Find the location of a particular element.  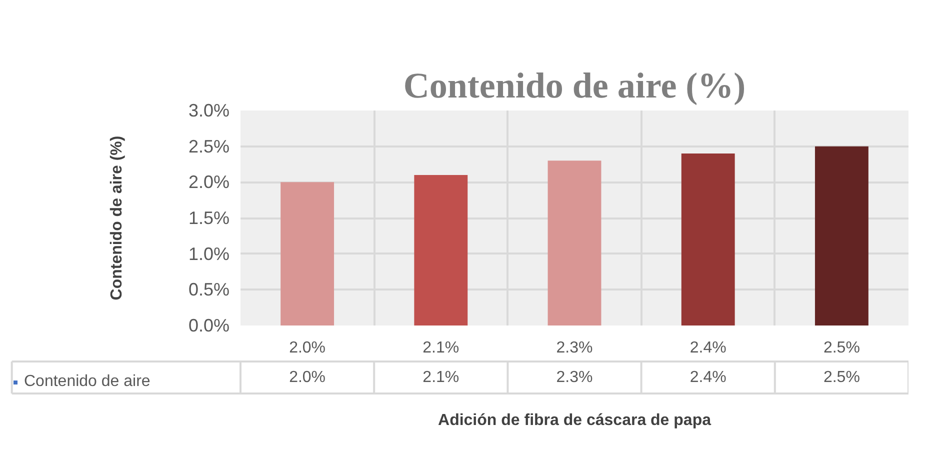

data-label: 2.3% is located at coordinates (574, 377).